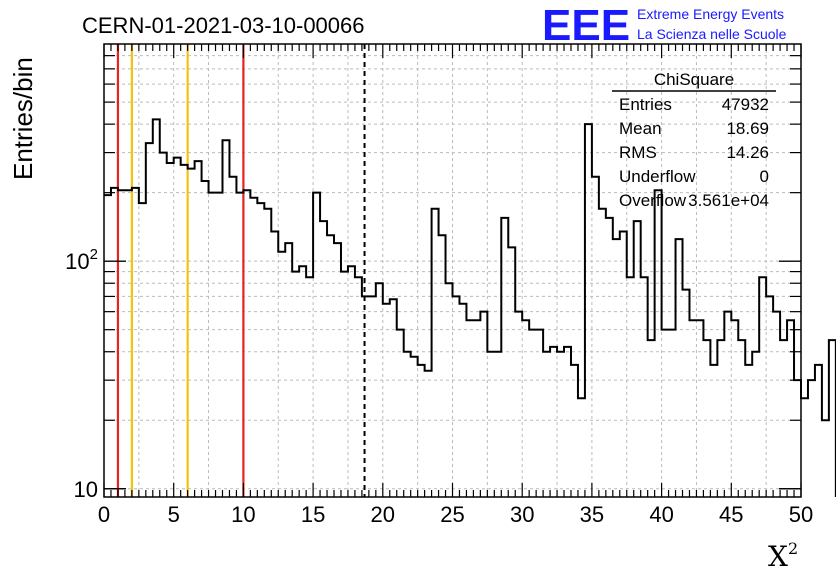 The height and width of the screenshot is (572, 836). I want to click on x-tick-label: 45, so click(731, 514).